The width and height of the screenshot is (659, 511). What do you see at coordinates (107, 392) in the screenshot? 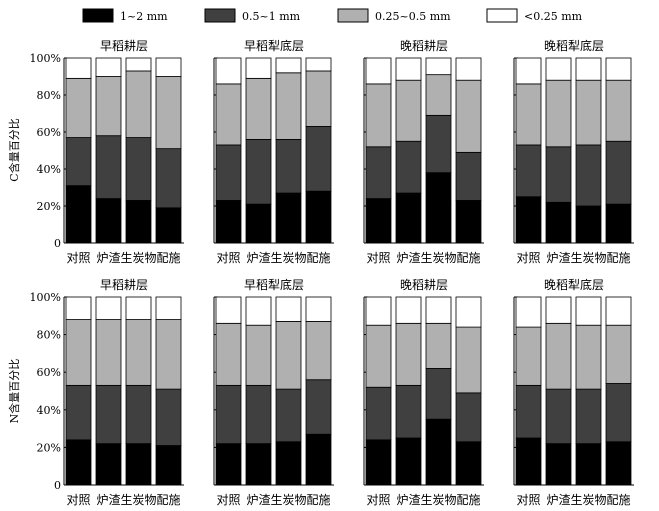
I see `panel-1-0: 早稻耕层 0 20% 40% 60% 80% 100% 对照 炉渣 生炭物 配施` at bounding box center [107, 392].